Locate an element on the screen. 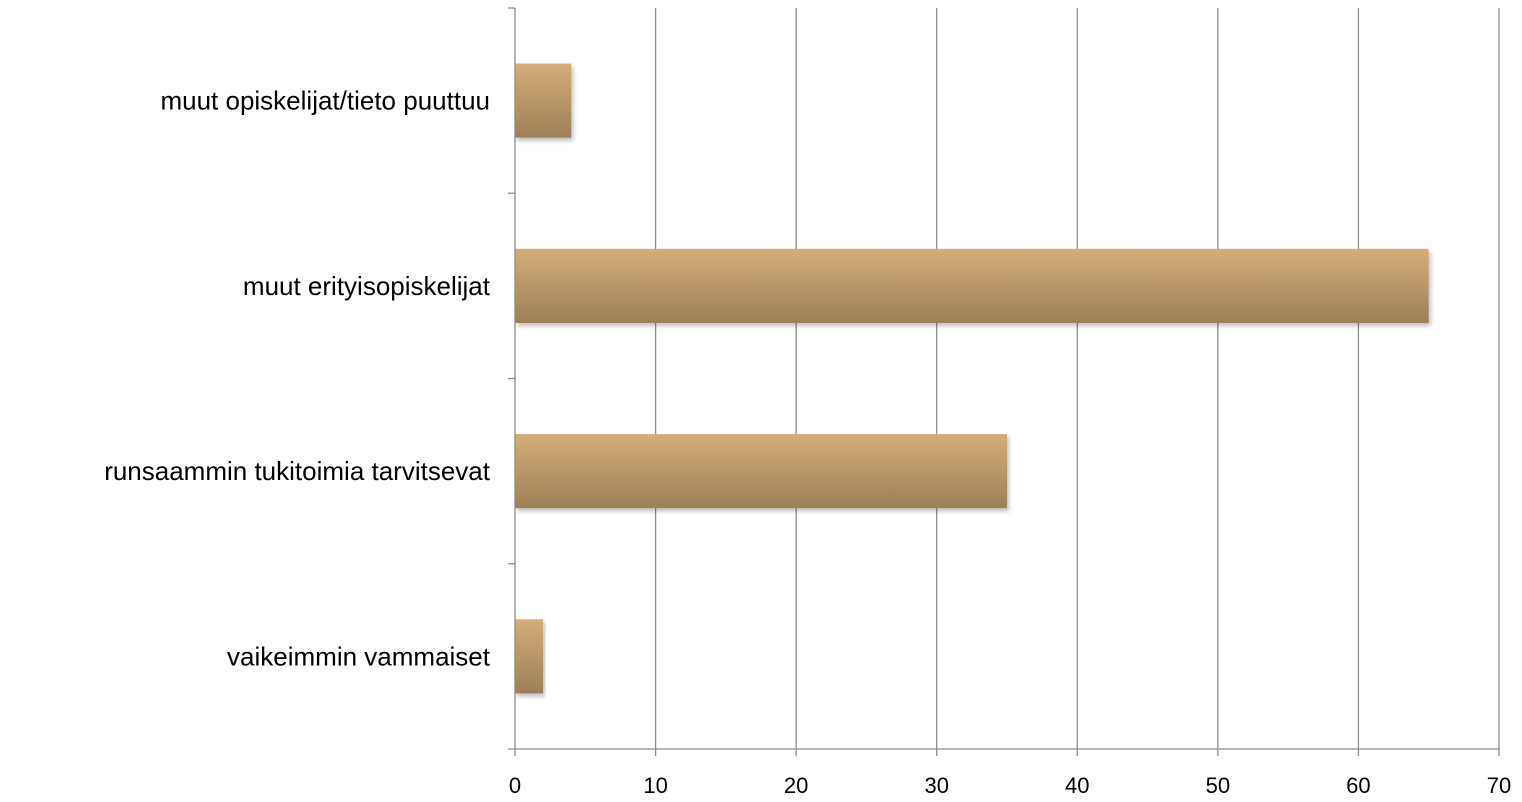 The image size is (1522, 802). x-tick-label-50: 50 is located at coordinates (1218, 785).